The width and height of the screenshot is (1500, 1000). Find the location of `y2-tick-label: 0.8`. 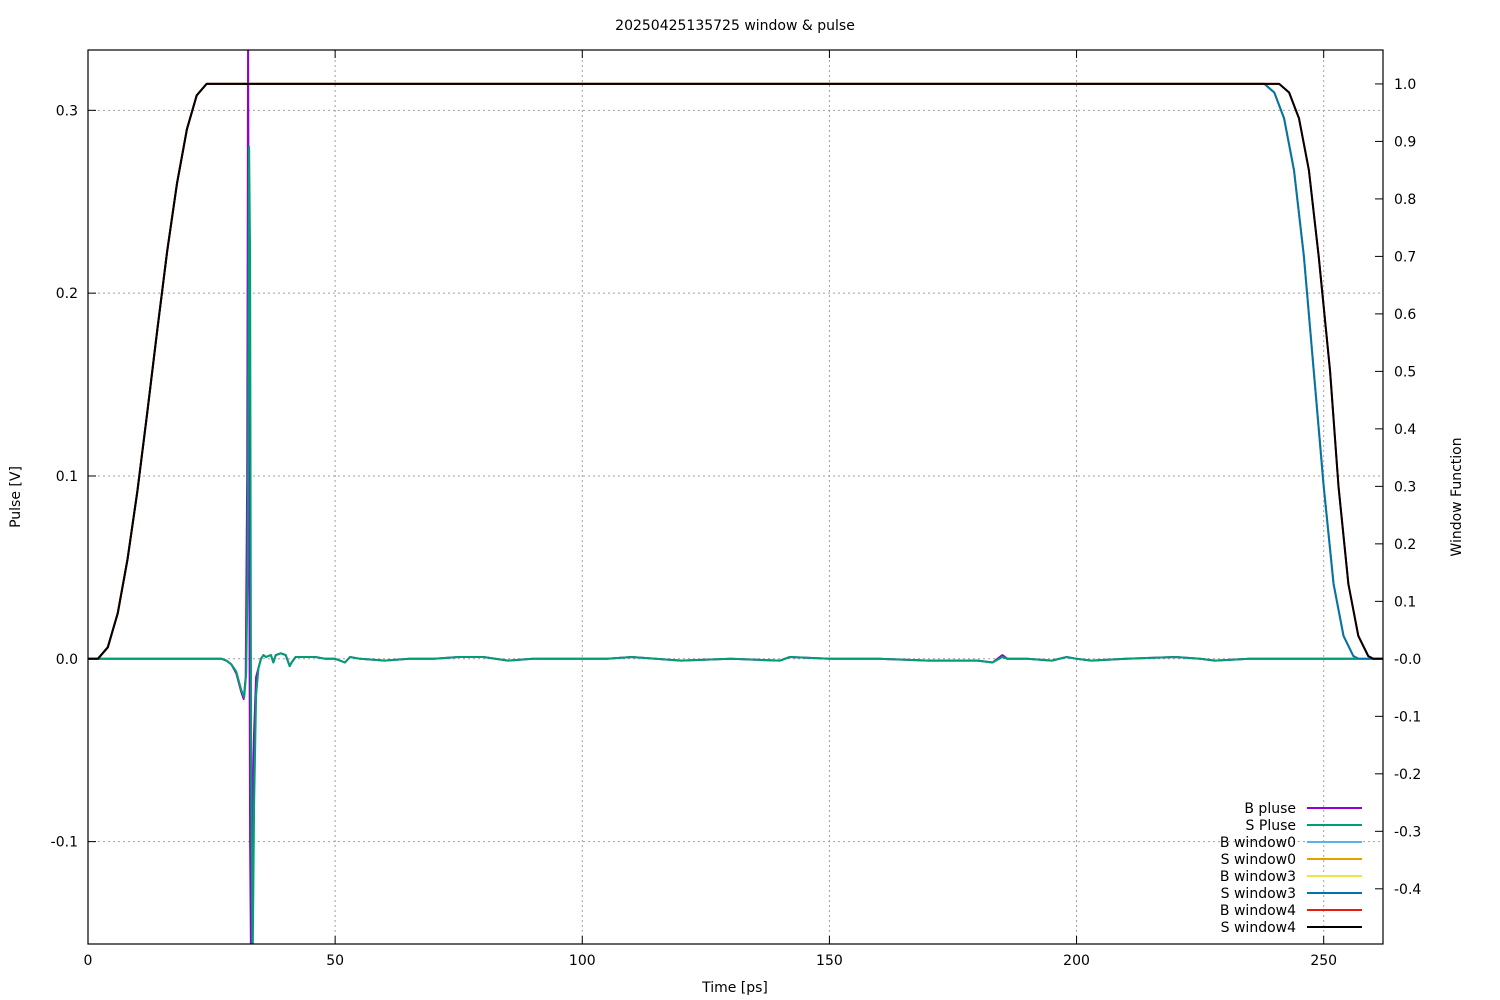

y2-tick-label: 0.8 is located at coordinates (1405, 200).